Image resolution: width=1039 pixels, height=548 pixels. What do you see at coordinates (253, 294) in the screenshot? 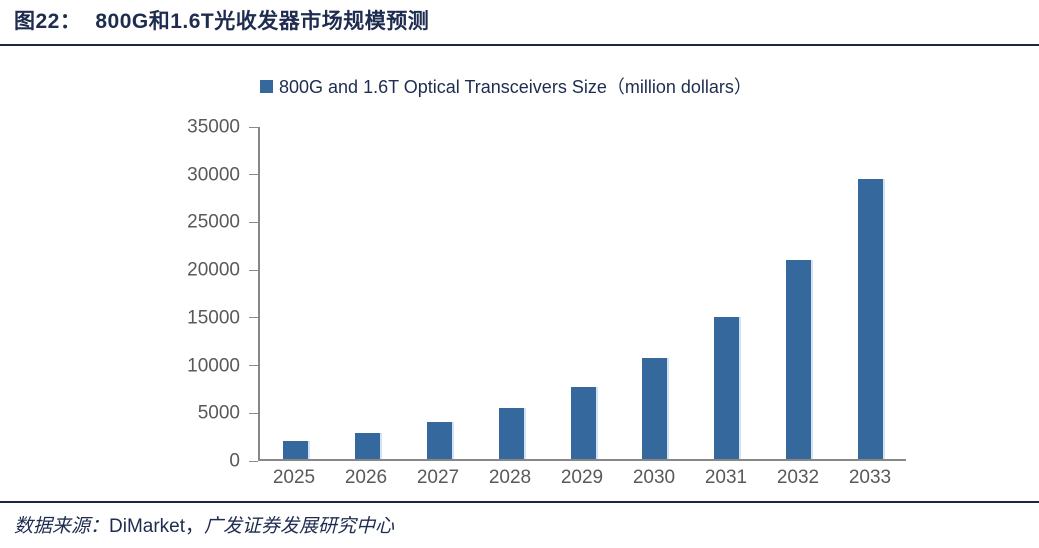
I see `y-axis-tick-marks` at bounding box center [253, 294].